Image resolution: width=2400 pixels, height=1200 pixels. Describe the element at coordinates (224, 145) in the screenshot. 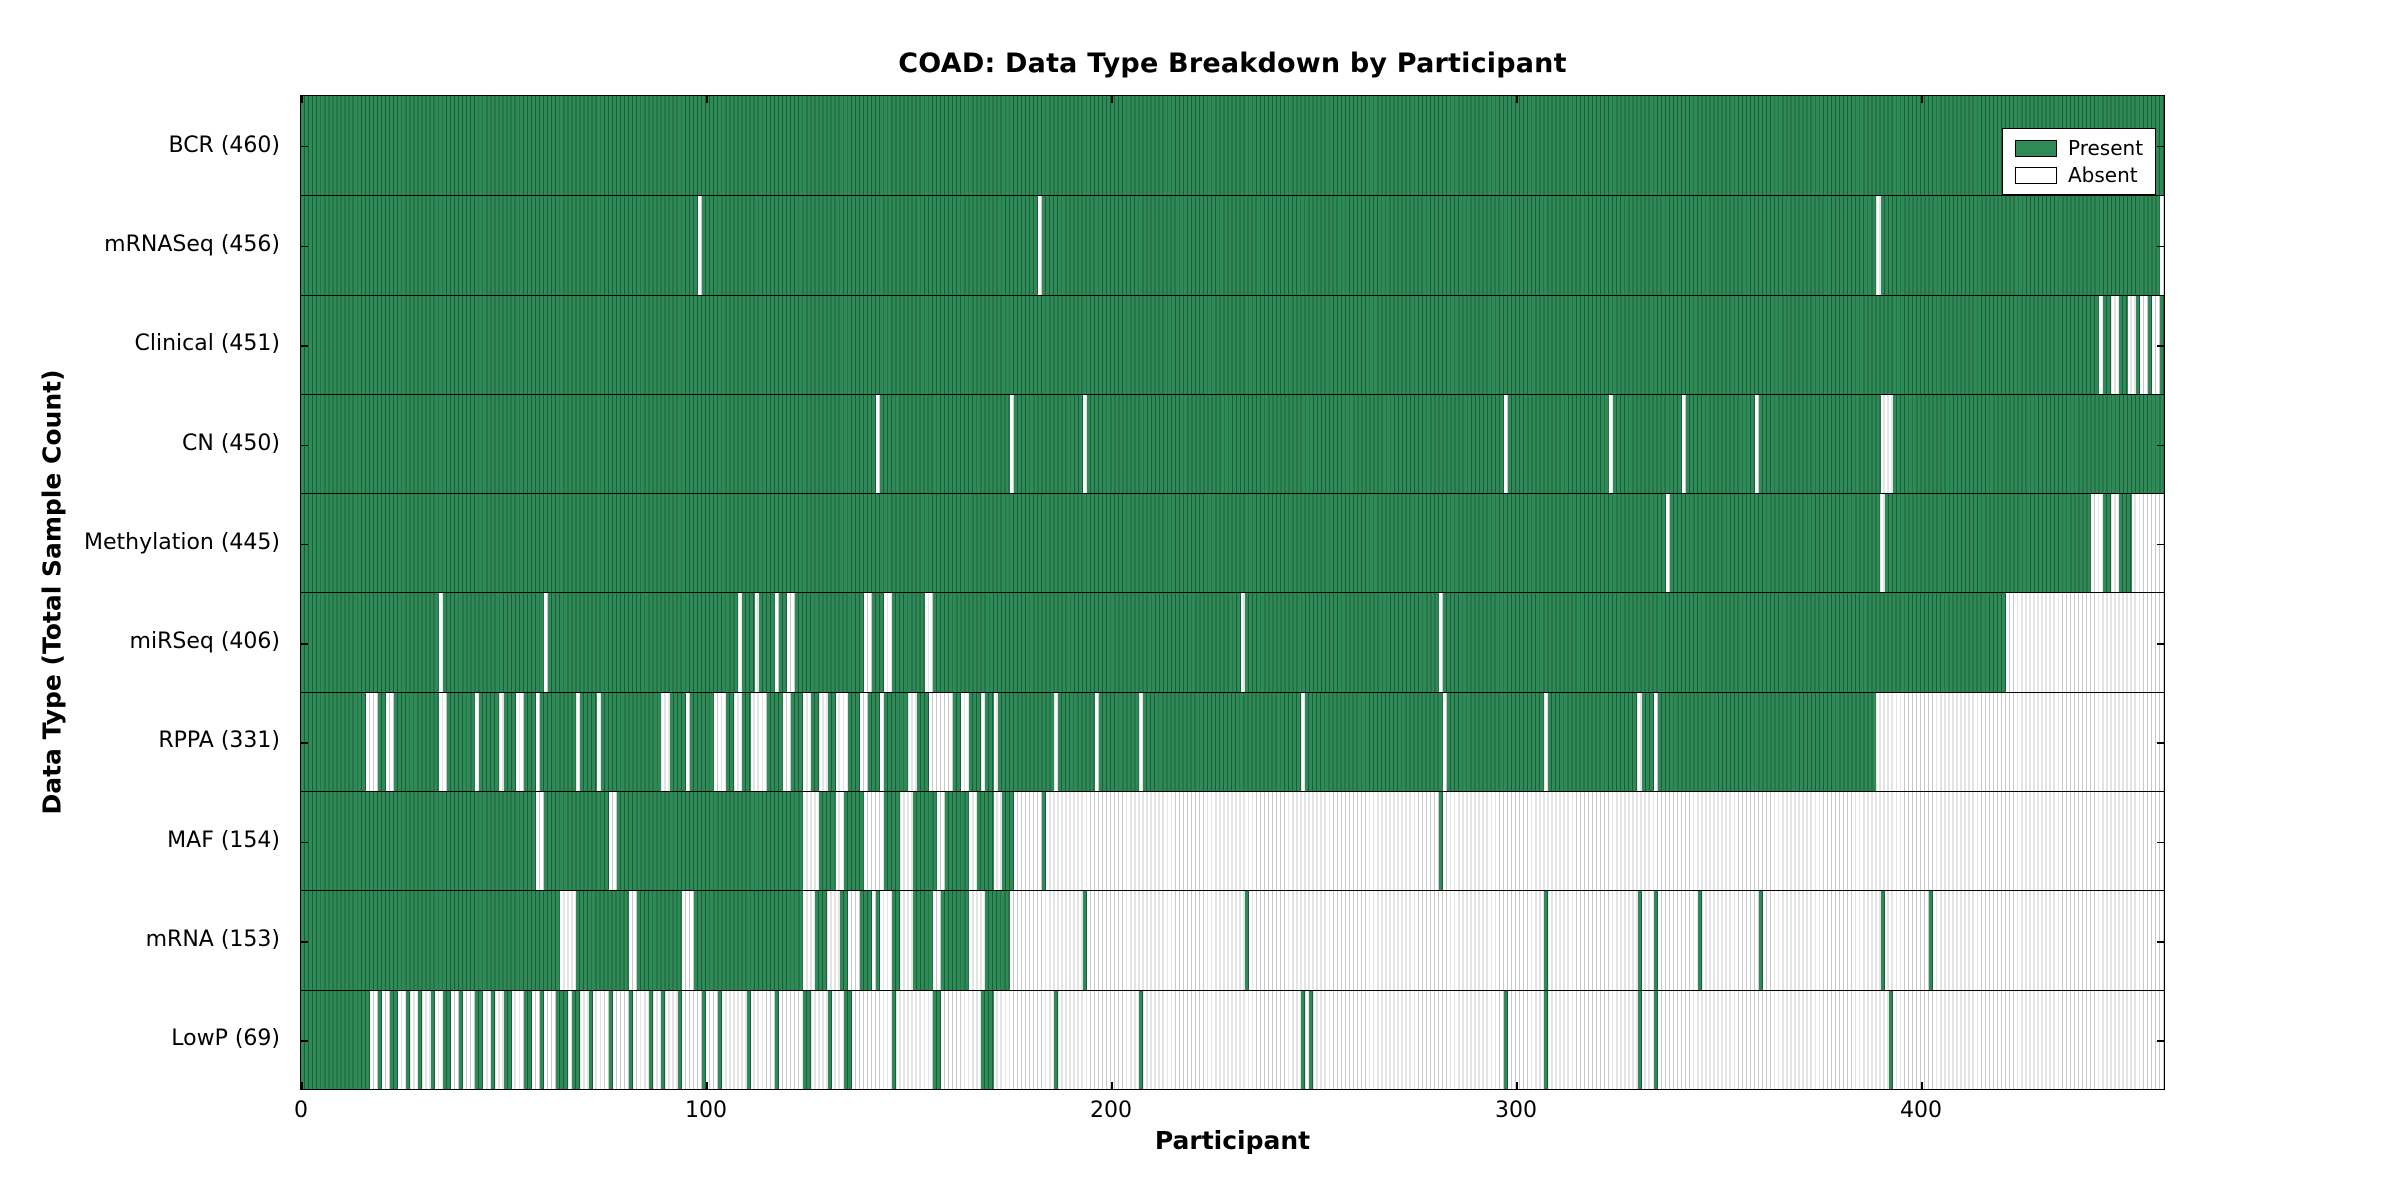

I see `y-tick-label-bcr: BCR (460)` at that location.